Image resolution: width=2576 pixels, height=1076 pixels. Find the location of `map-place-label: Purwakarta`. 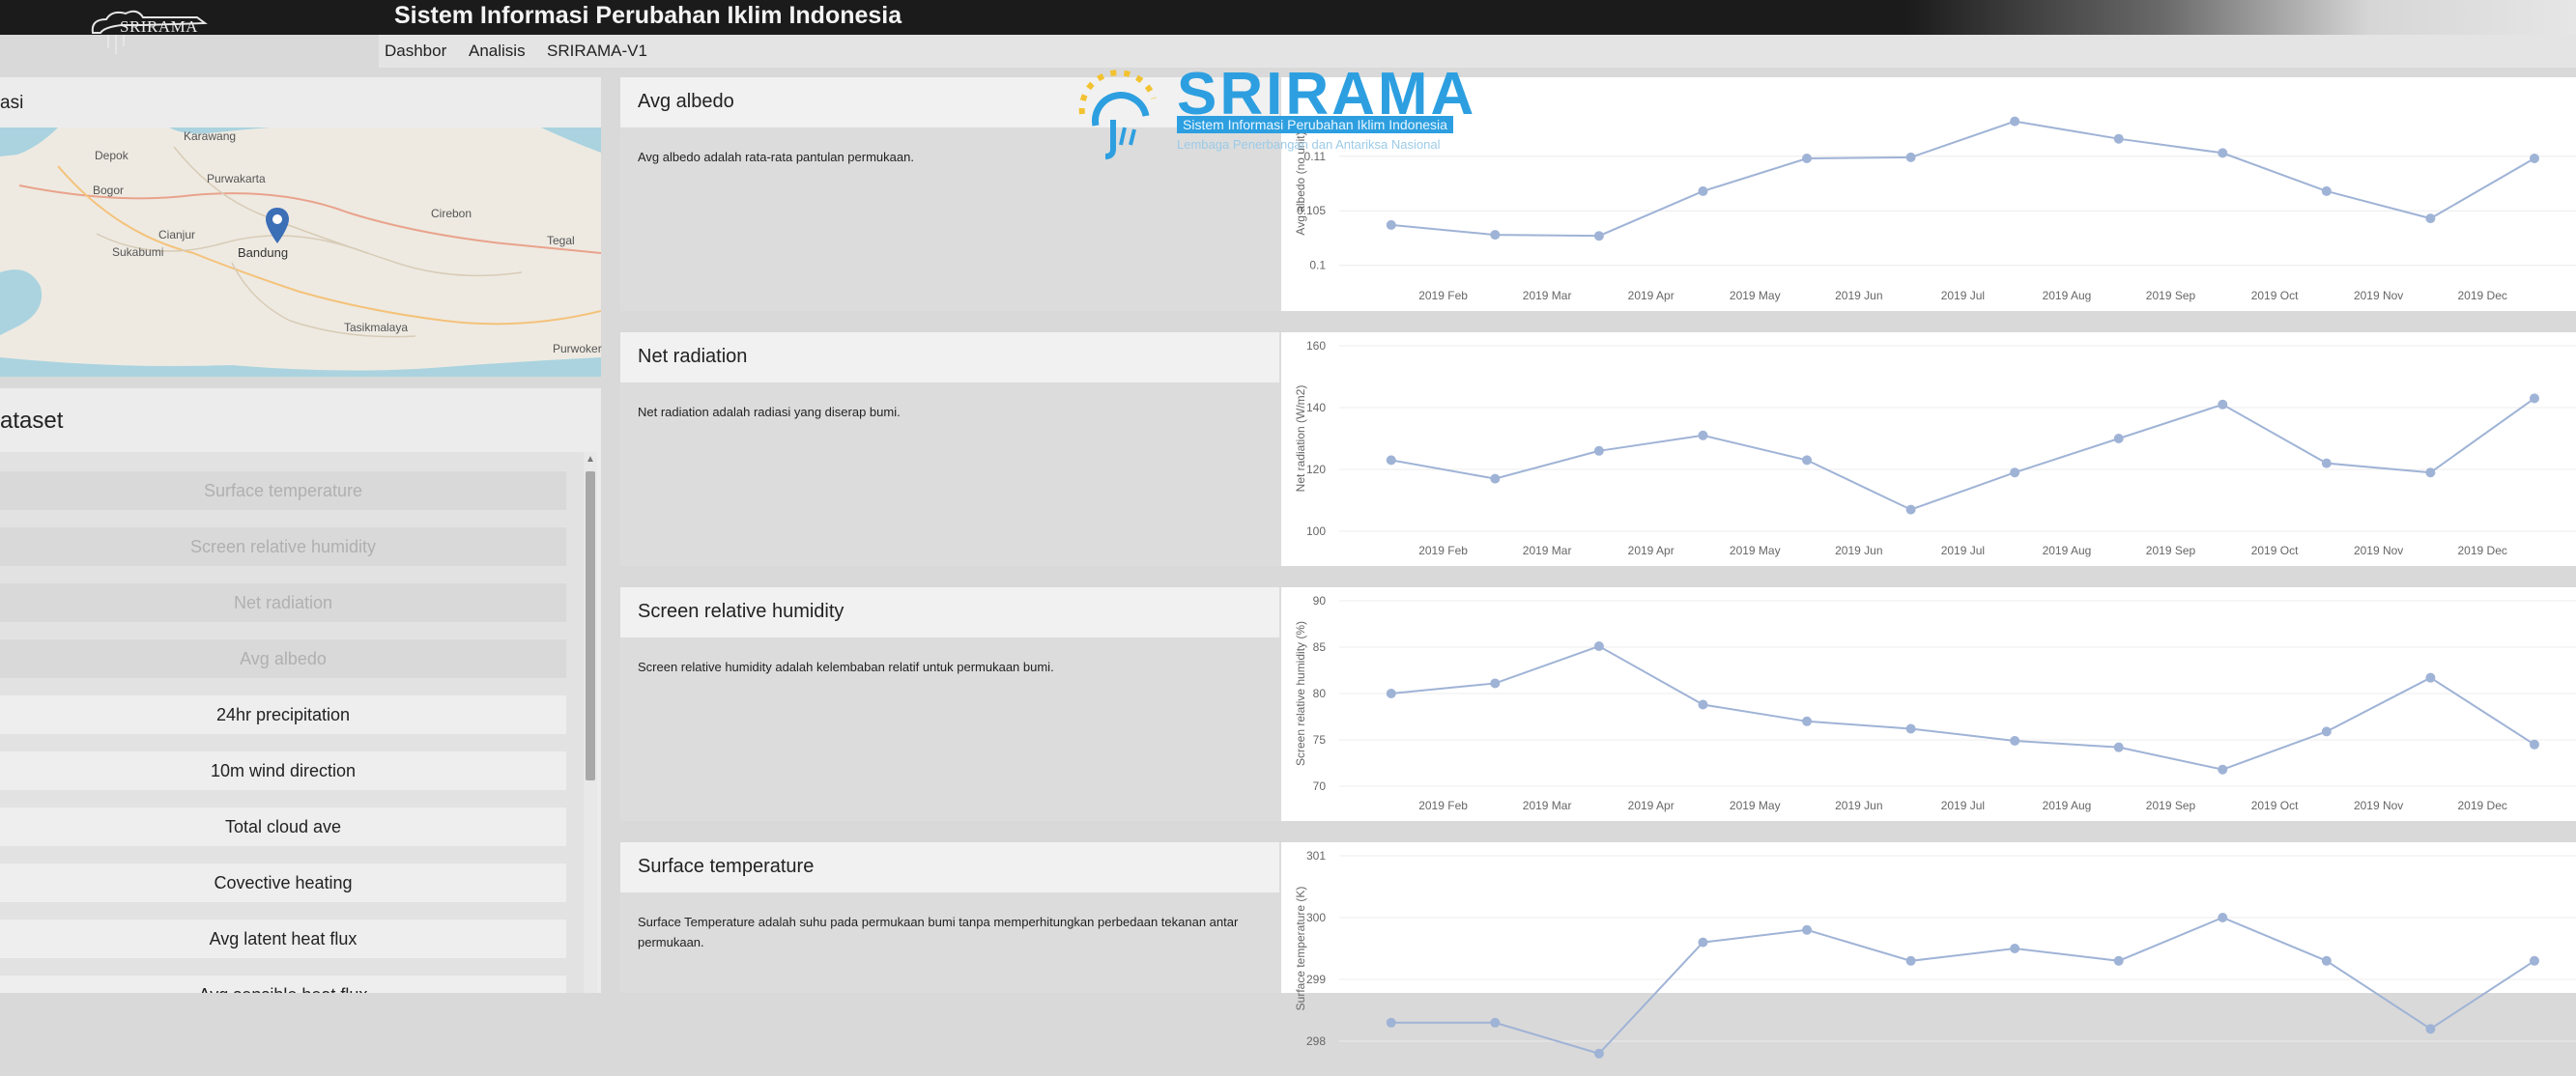

map-place-label: Purwakarta is located at coordinates (237, 178).